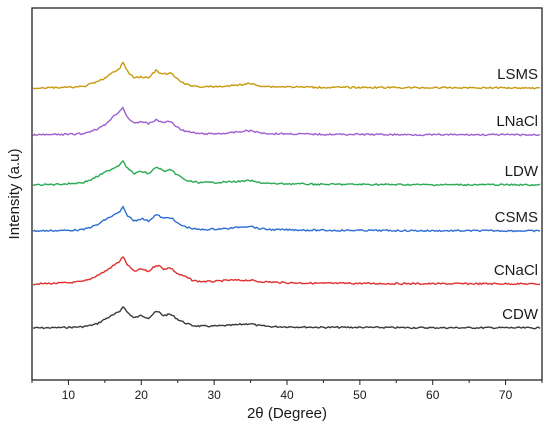 The width and height of the screenshot is (550, 433). Describe the element at coordinates (516, 194) in the screenshot. I see `series-label-layer: CDW CNaCl CSMS LDW LNaCl LSMS` at that location.